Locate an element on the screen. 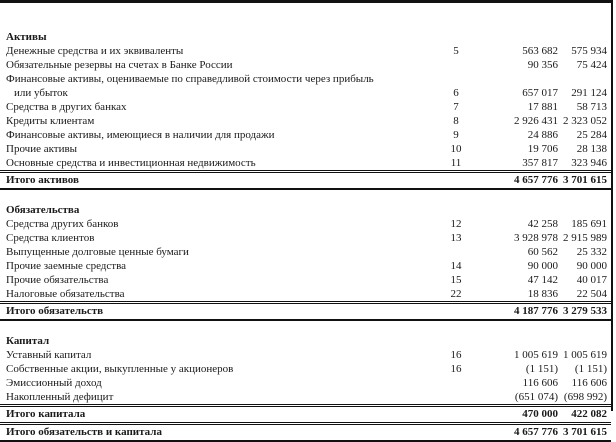  row-label: Эмиссионный доход is located at coordinates (54, 383).